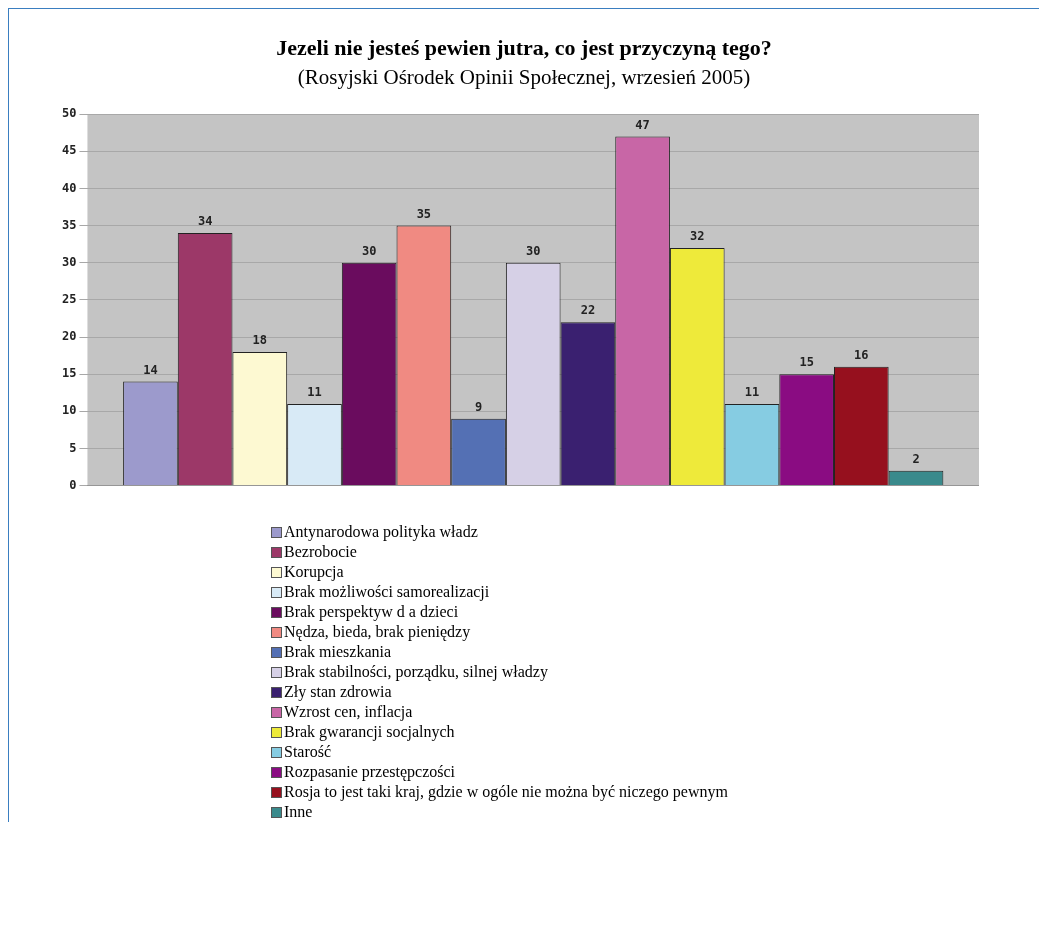 This screenshot has width=1052, height=940. What do you see at coordinates (73, 447) in the screenshot?
I see `y-tick-label: 5` at bounding box center [73, 447].